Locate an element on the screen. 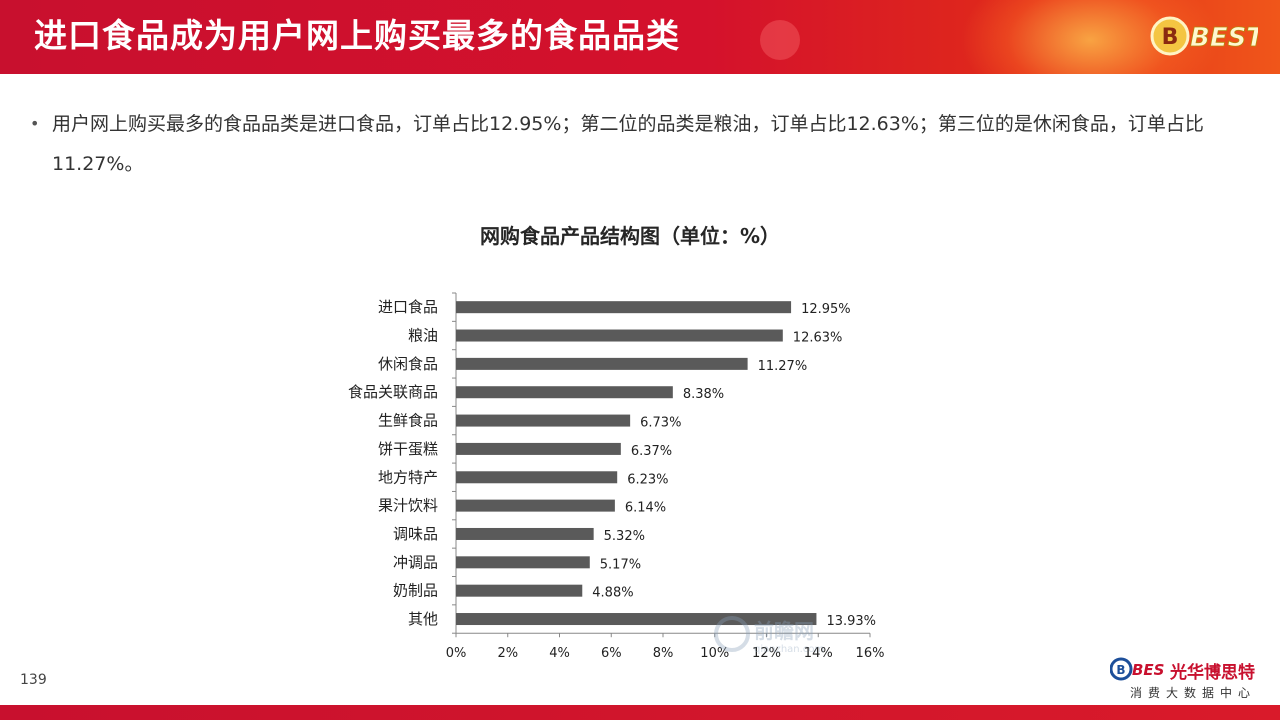  value-label: 6.73% is located at coordinates (660, 423).